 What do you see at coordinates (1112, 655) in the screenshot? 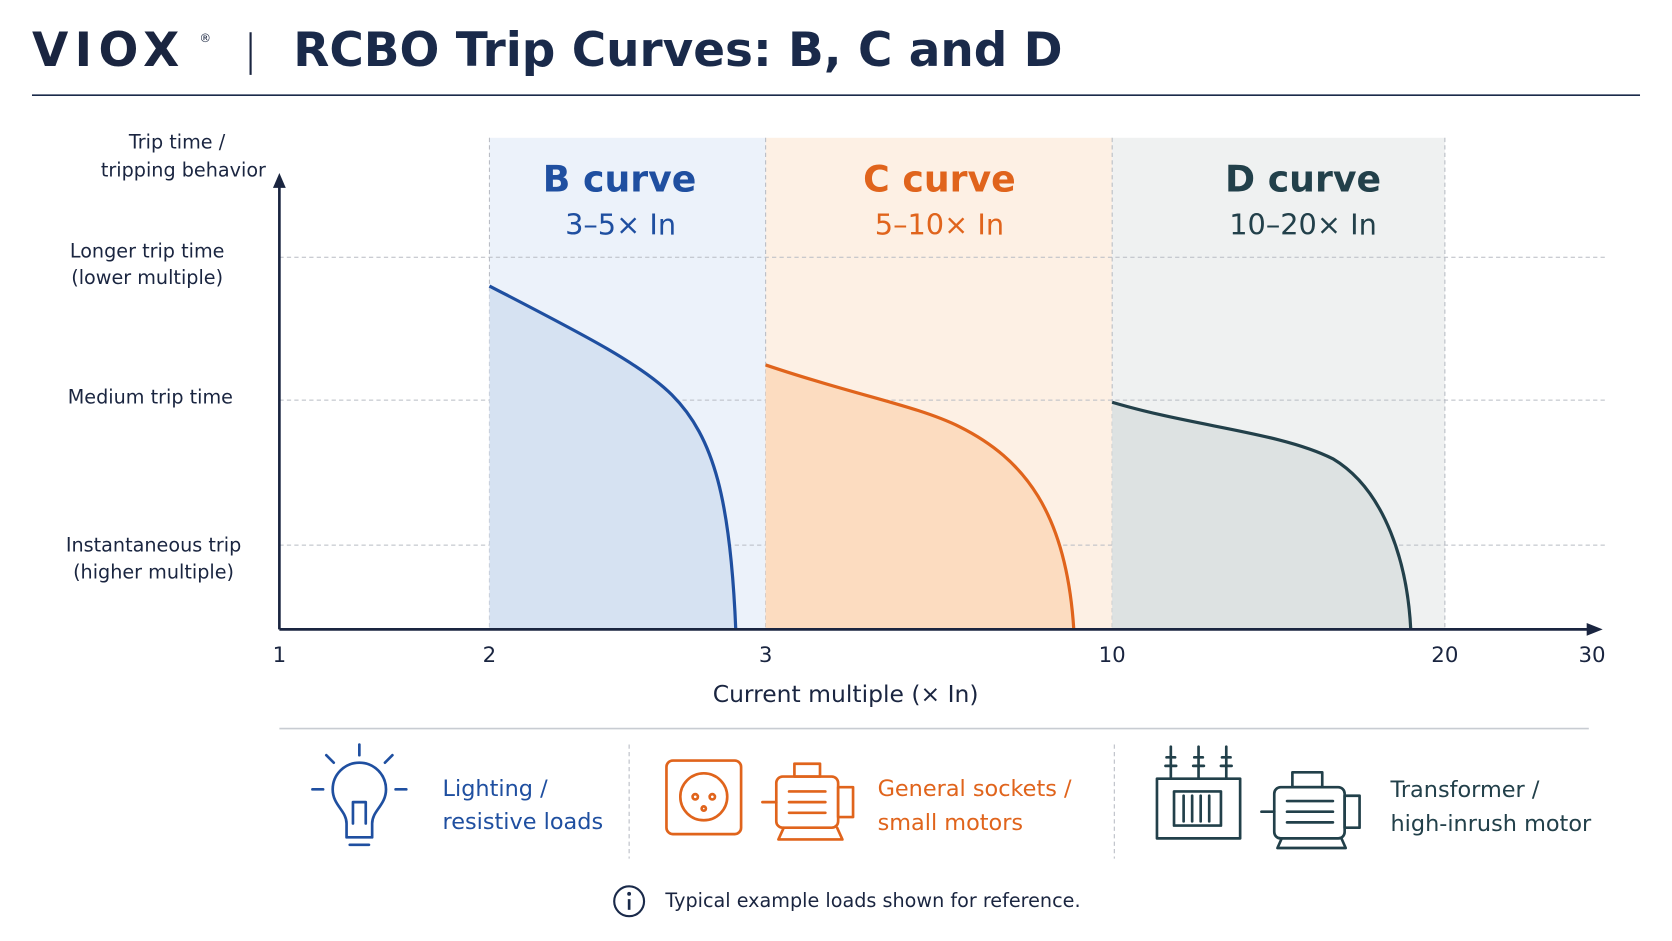
I see `x-tick-label: 10` at bounding box center [1112, 655].